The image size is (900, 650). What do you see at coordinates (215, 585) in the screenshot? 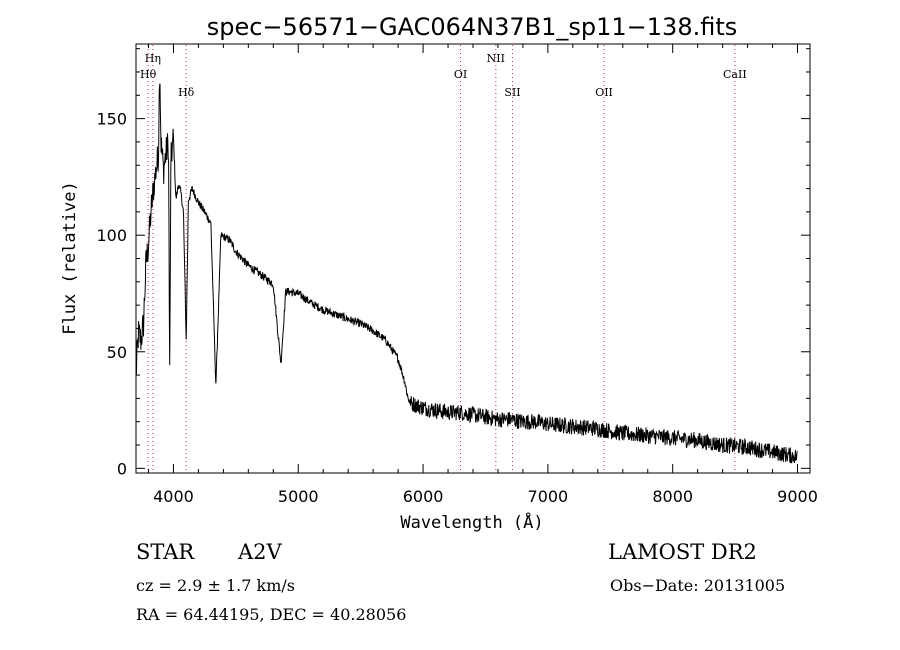
I see `redshift-velocity: cz = 2.9 ± 1.7 km/s` at bounding box center [215, 585].